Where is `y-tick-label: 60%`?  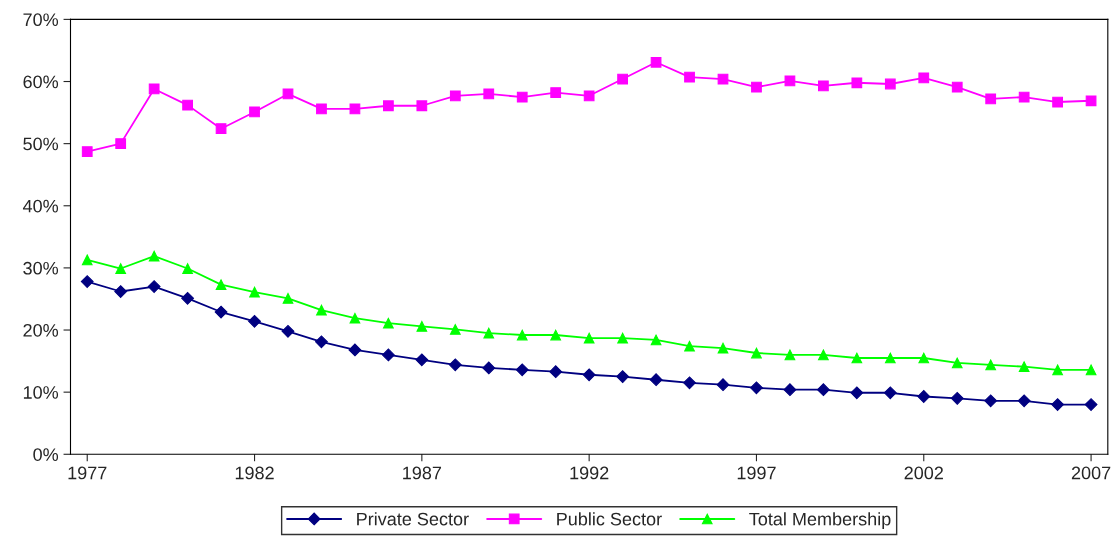
y-tick-label: 60% is located at coordinates (41, 82).